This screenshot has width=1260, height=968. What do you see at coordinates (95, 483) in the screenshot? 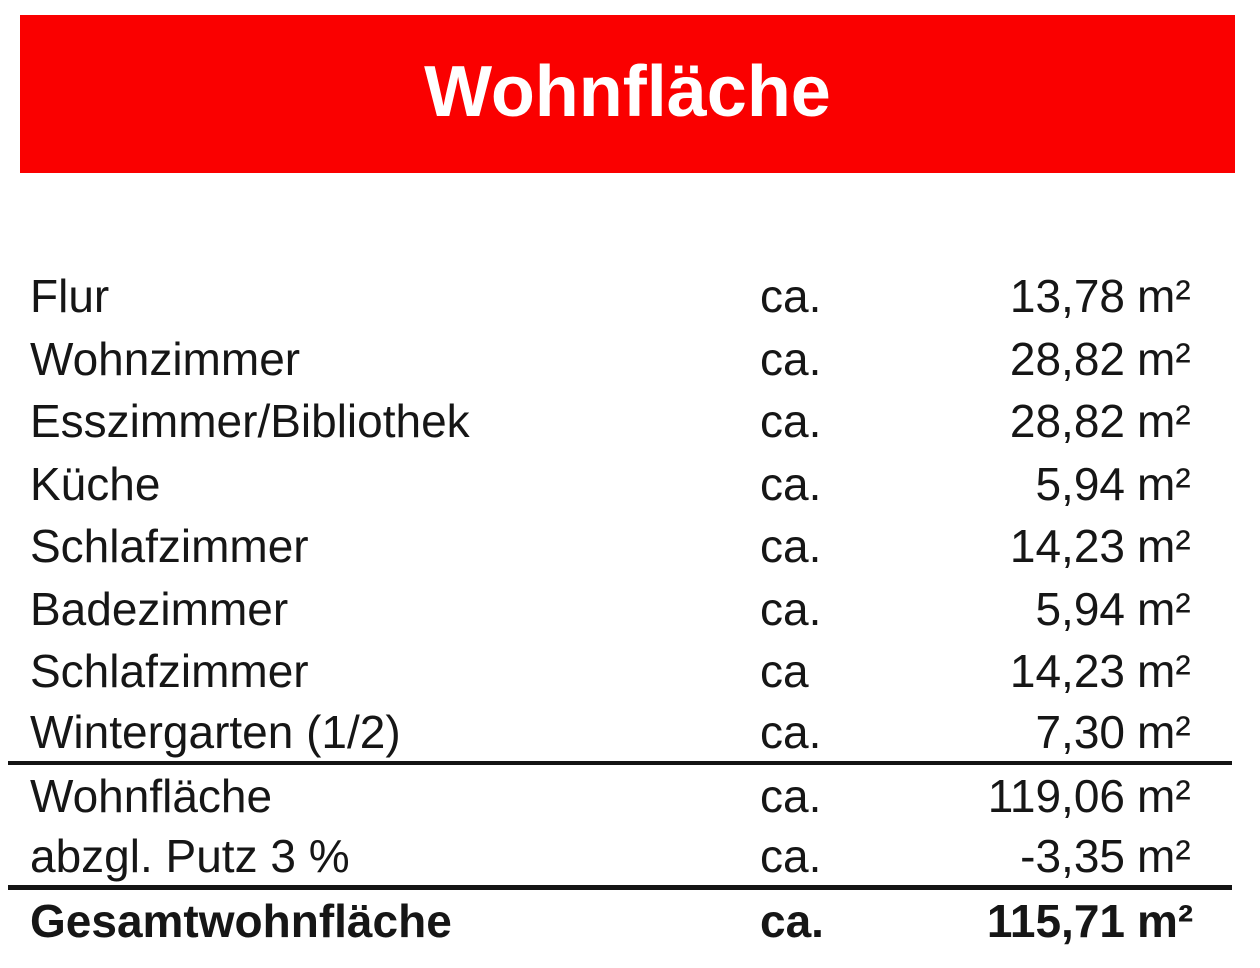
I see `room-label: Küche` at bounding box center [95, 483].